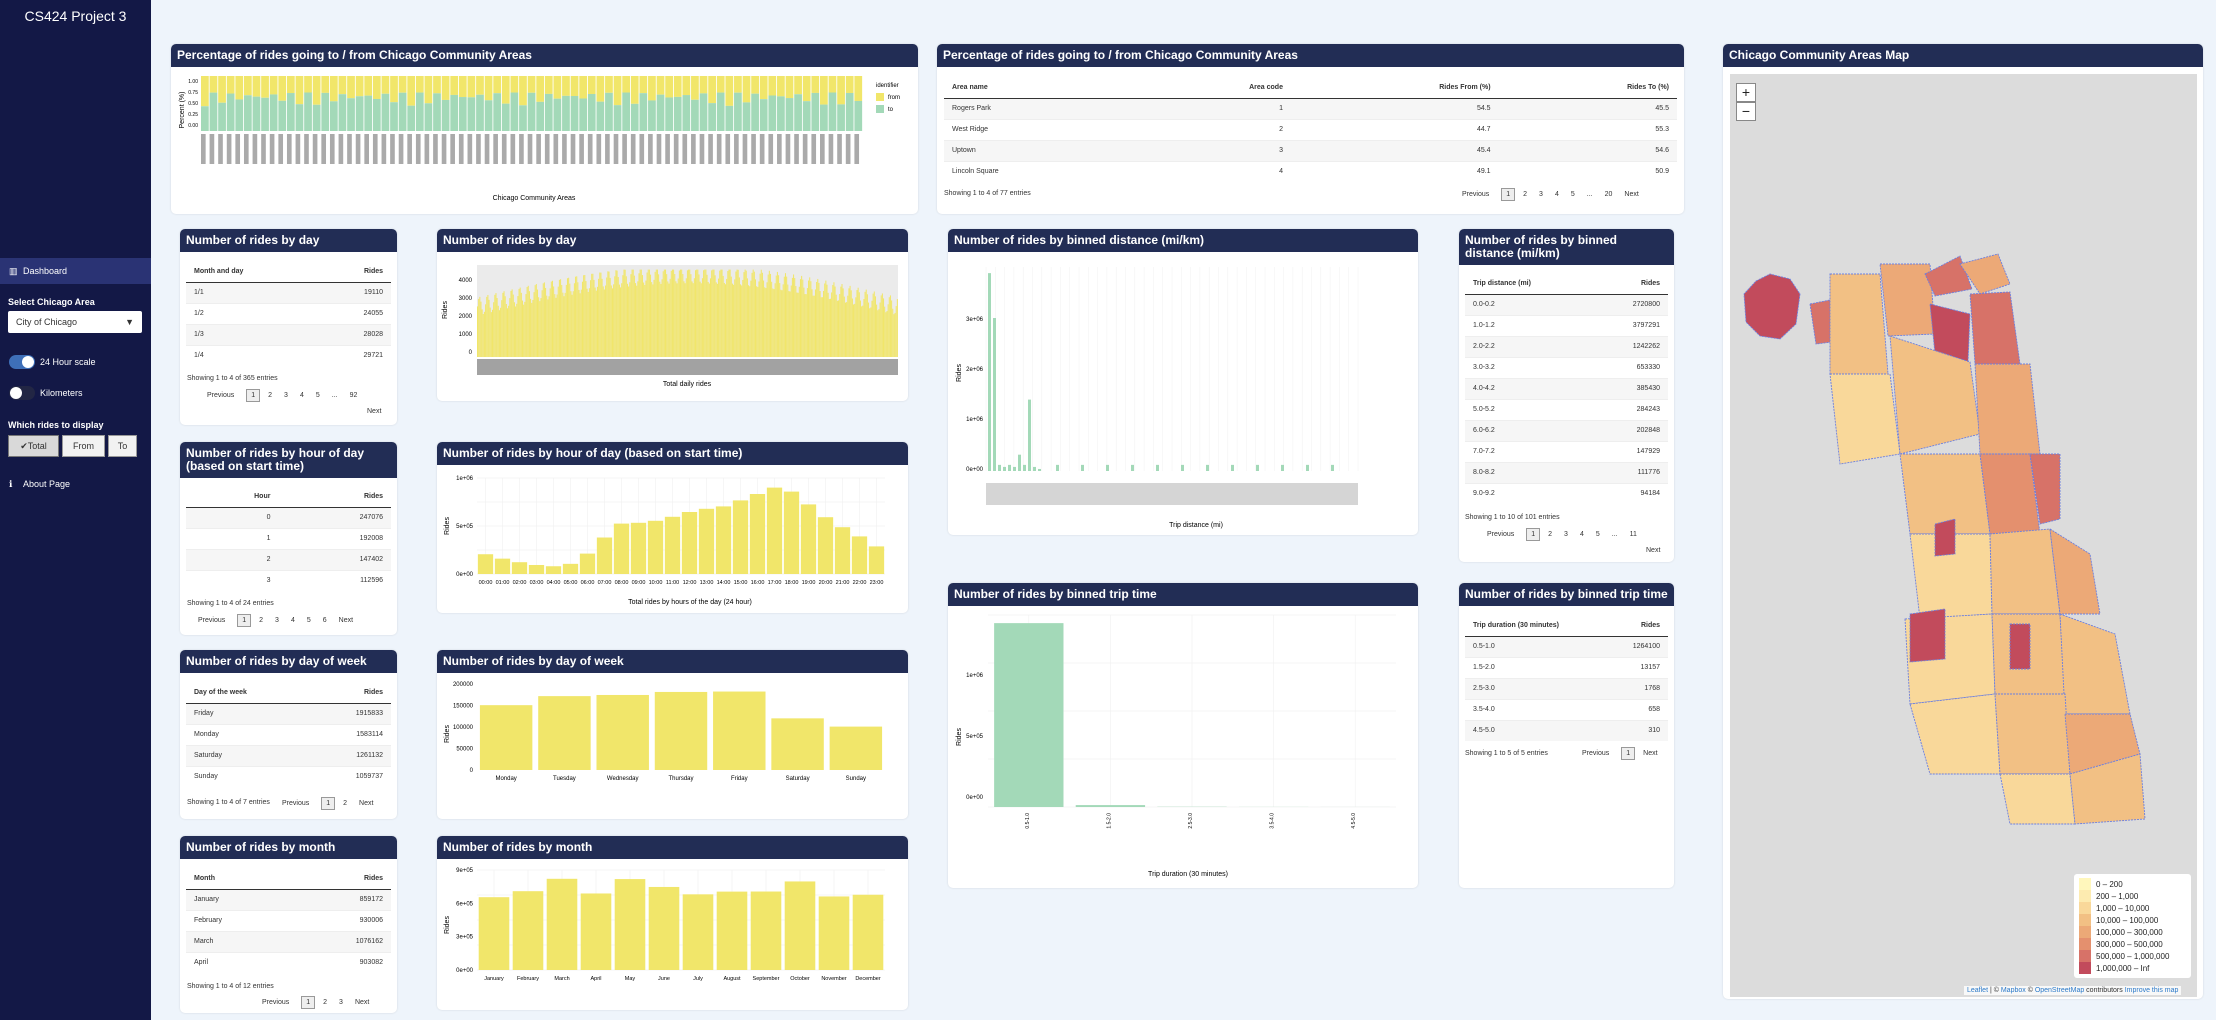  What do you see at coordinates (1566, 388) in the screenshot?
I see `table-row: 4.0-4.2 385430` at bounding box center [1566, 388].